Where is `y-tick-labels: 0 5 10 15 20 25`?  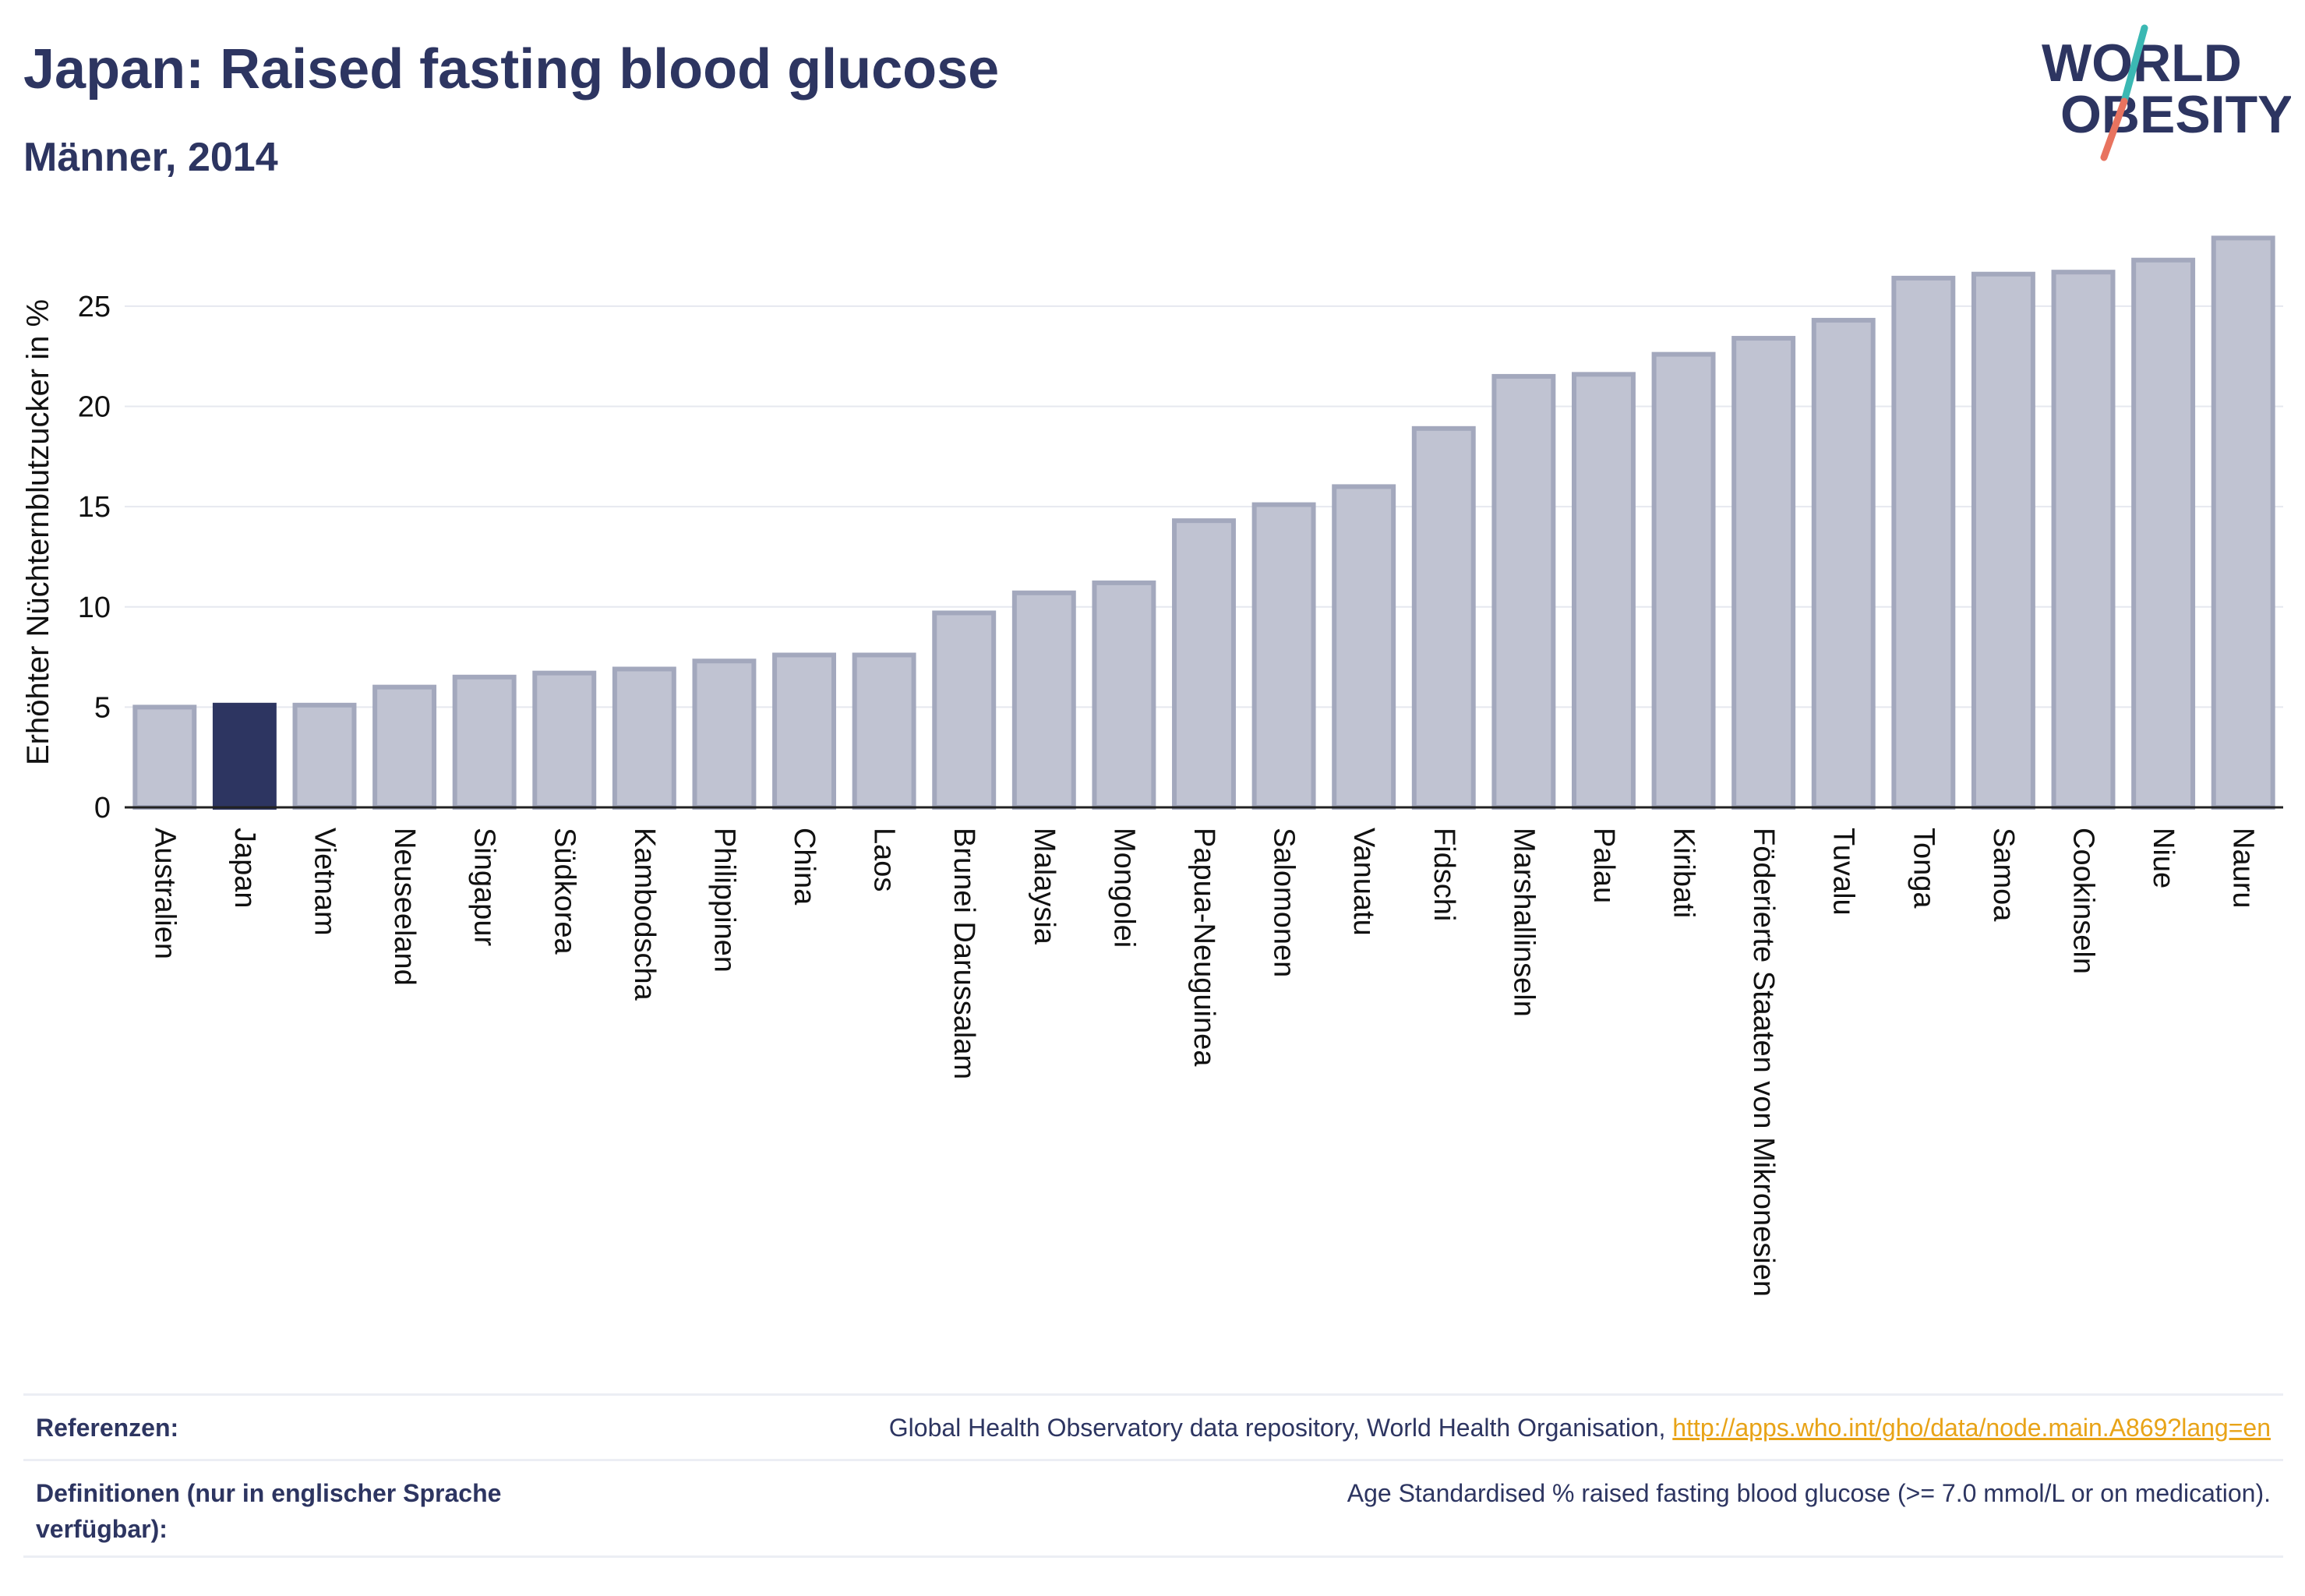
y-tick-labels: 0 5 10 15 20 25 is located at coordinates (94, 557).